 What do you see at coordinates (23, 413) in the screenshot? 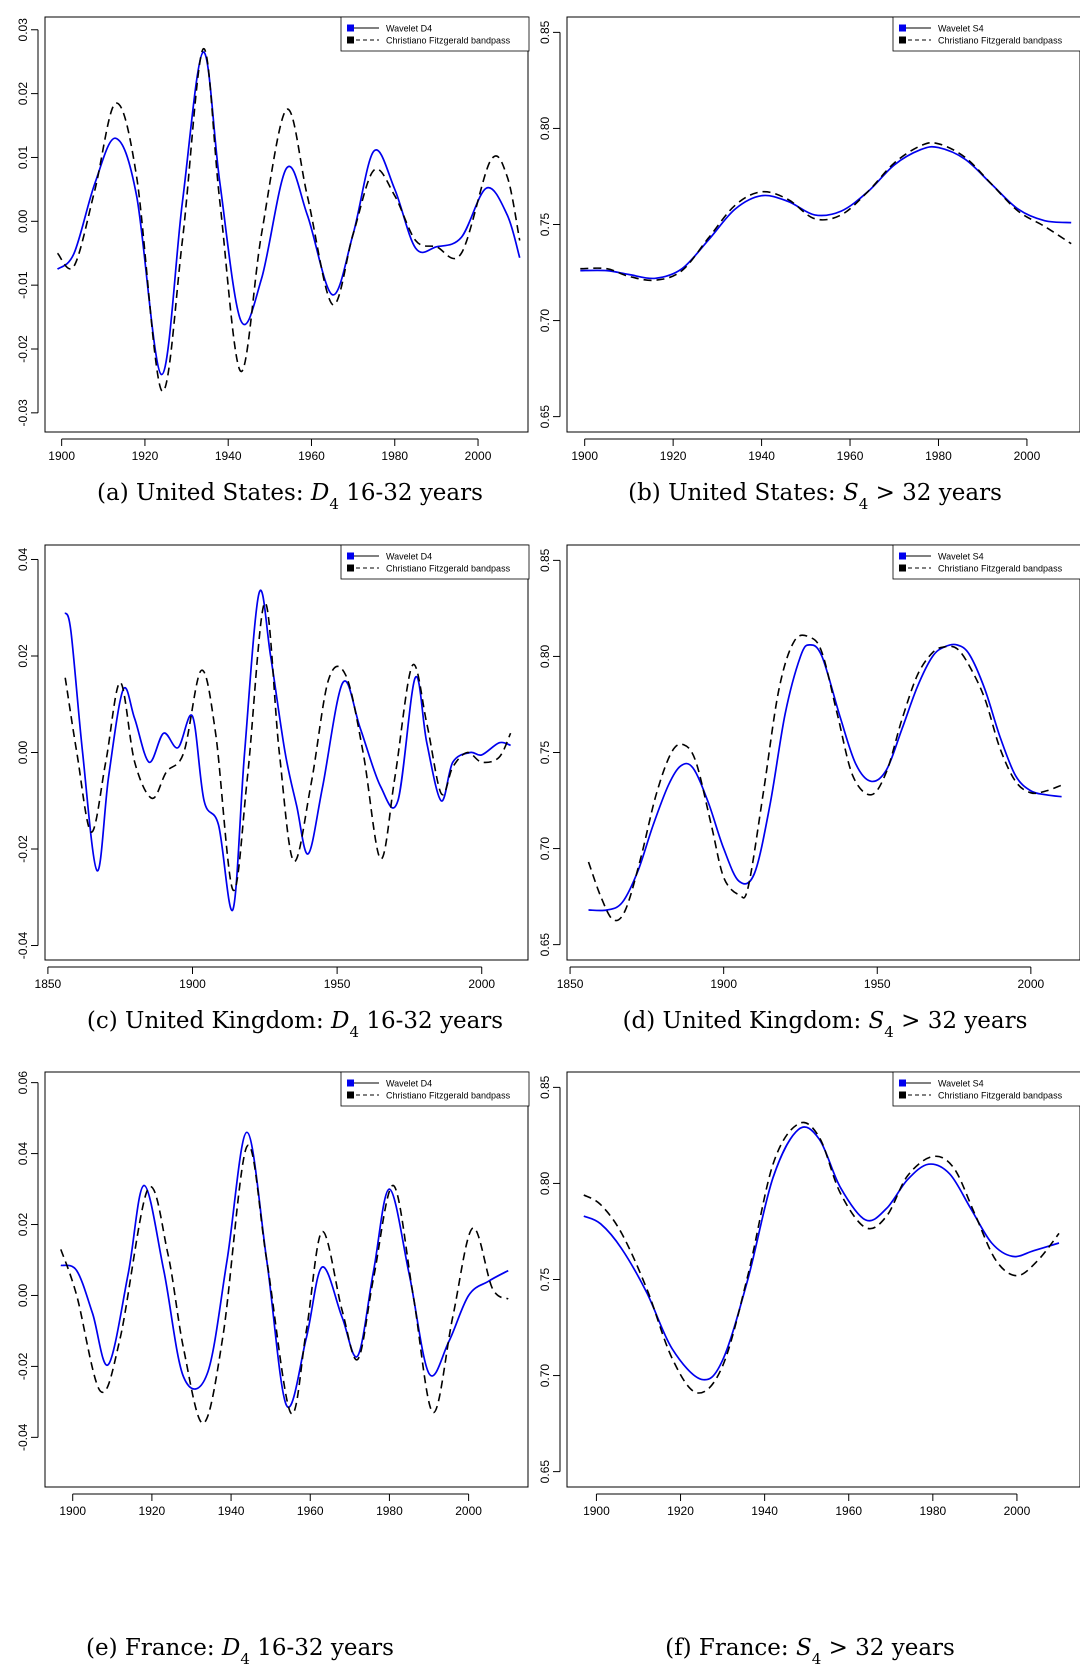
I see `y-tick-label: -0.03` at bounding box center [23, 413].